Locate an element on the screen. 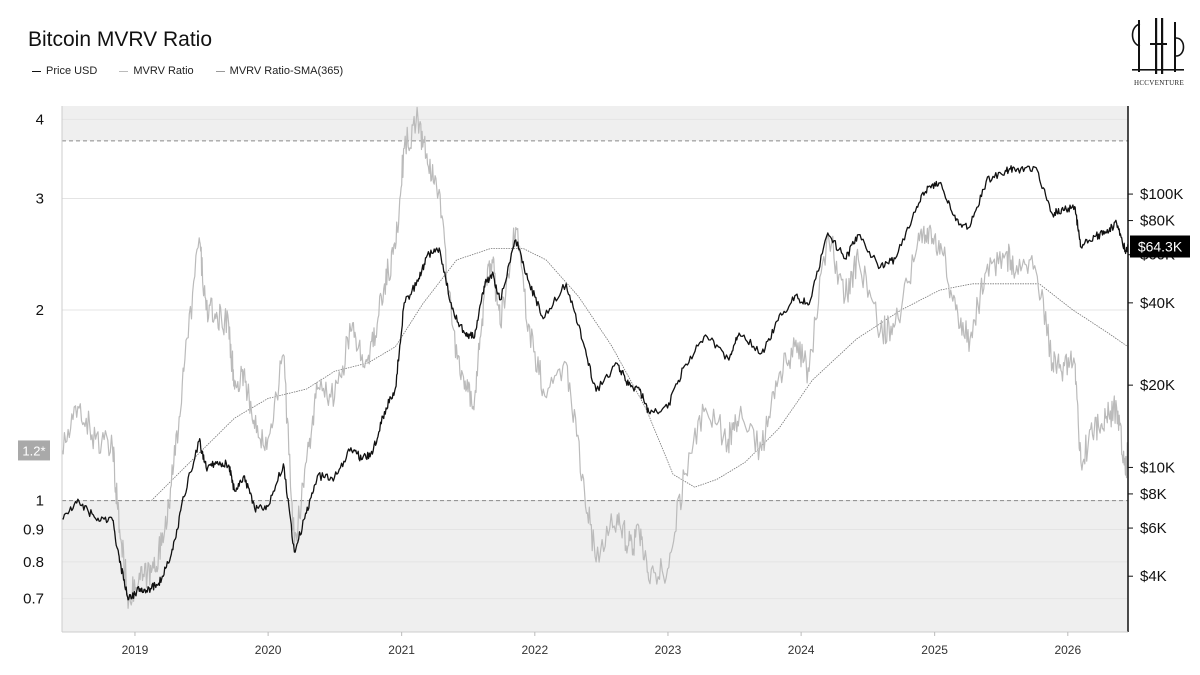  logo-icon is located at coordinates (1158, 46).